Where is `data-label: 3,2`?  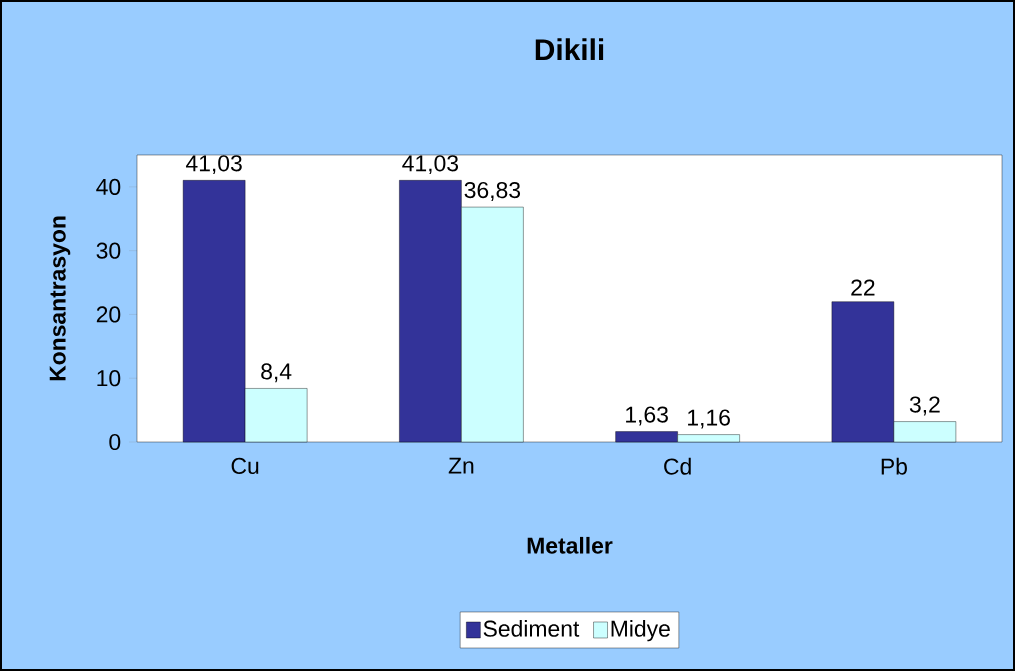
data-label: 3,2 is located at coordinates (924, 406).